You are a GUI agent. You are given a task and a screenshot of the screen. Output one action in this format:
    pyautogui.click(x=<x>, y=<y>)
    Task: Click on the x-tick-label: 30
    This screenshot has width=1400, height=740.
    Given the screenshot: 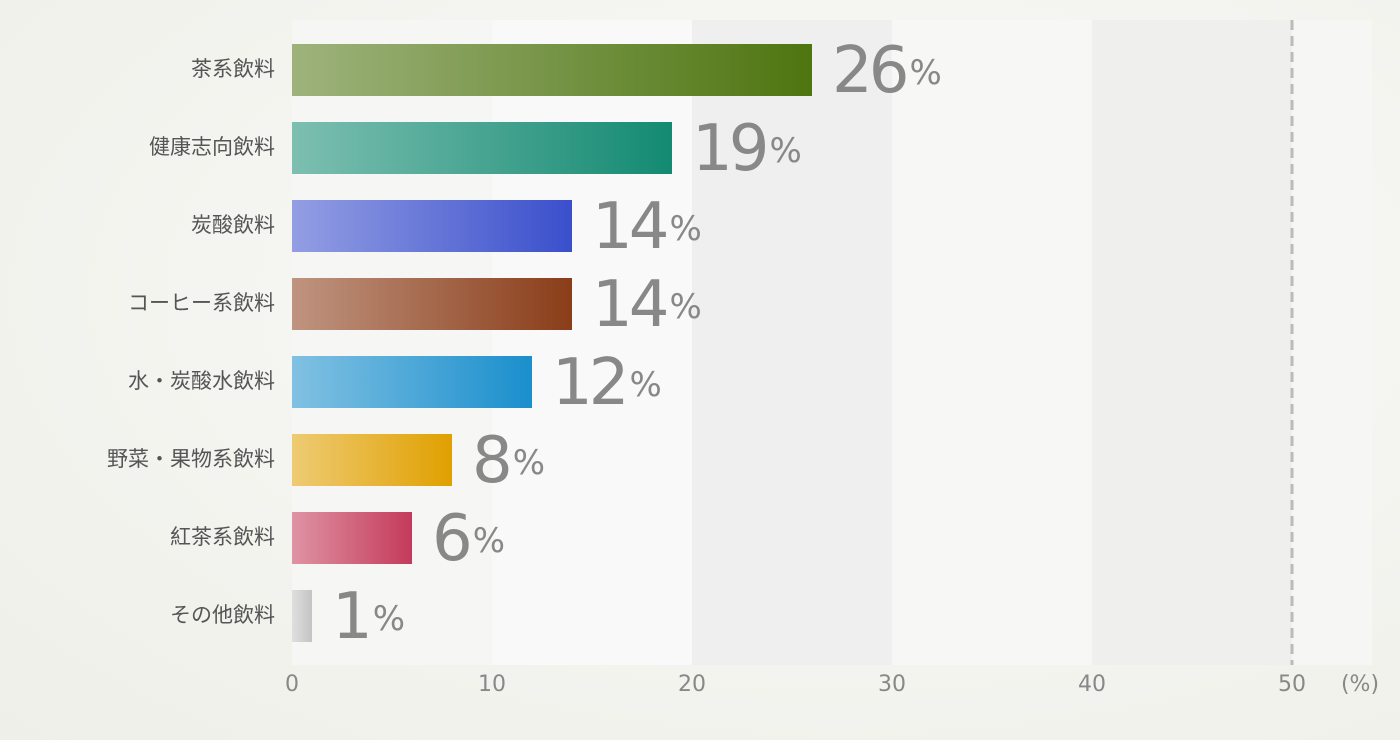 What is the action you would take?
    pyautogui.click(x=892, y=684)
    